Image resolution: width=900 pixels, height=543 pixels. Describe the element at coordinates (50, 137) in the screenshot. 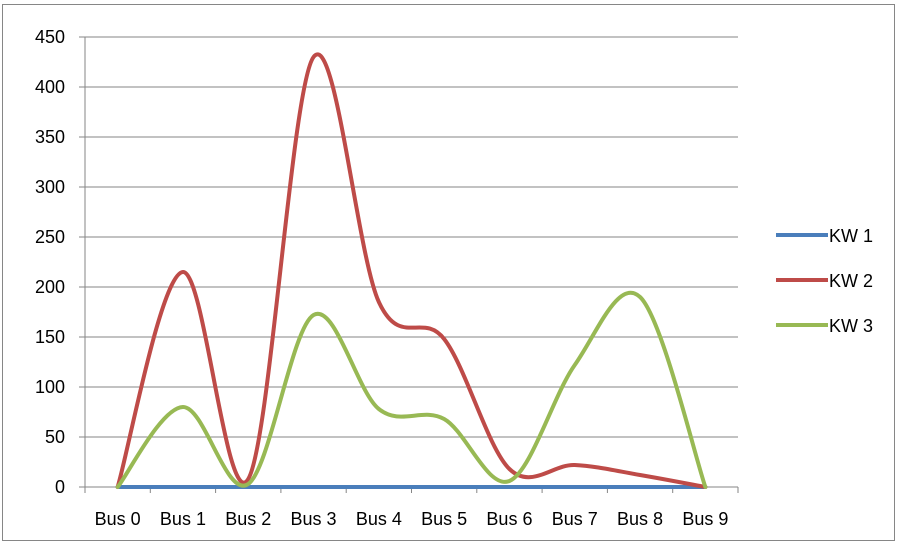

I see `y-tick-label: 350` at that location.